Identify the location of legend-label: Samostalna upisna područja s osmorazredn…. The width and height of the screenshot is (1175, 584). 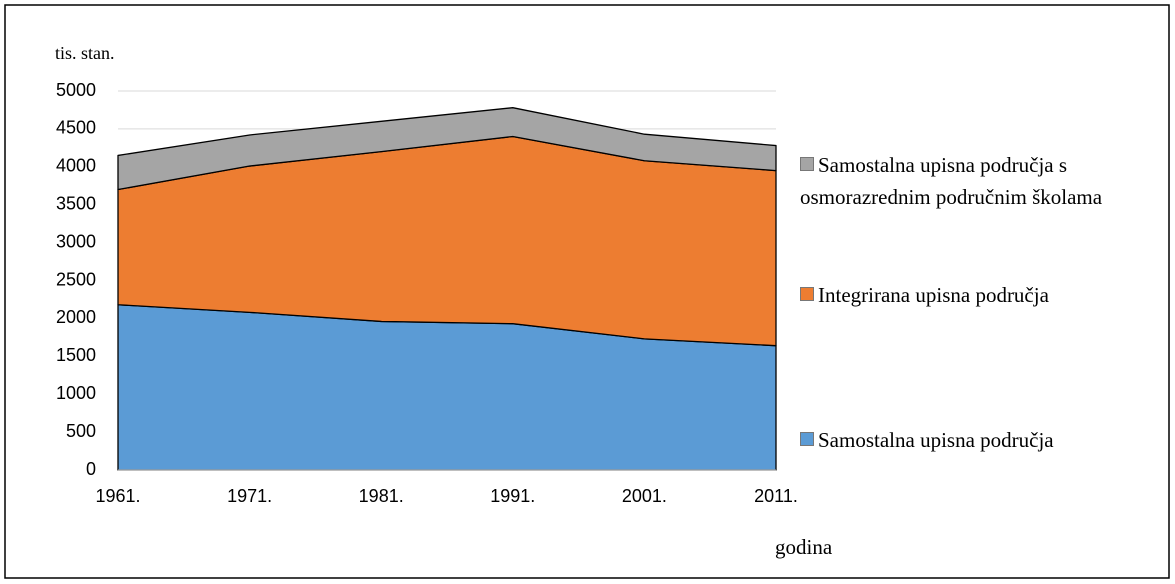
(951, 181).